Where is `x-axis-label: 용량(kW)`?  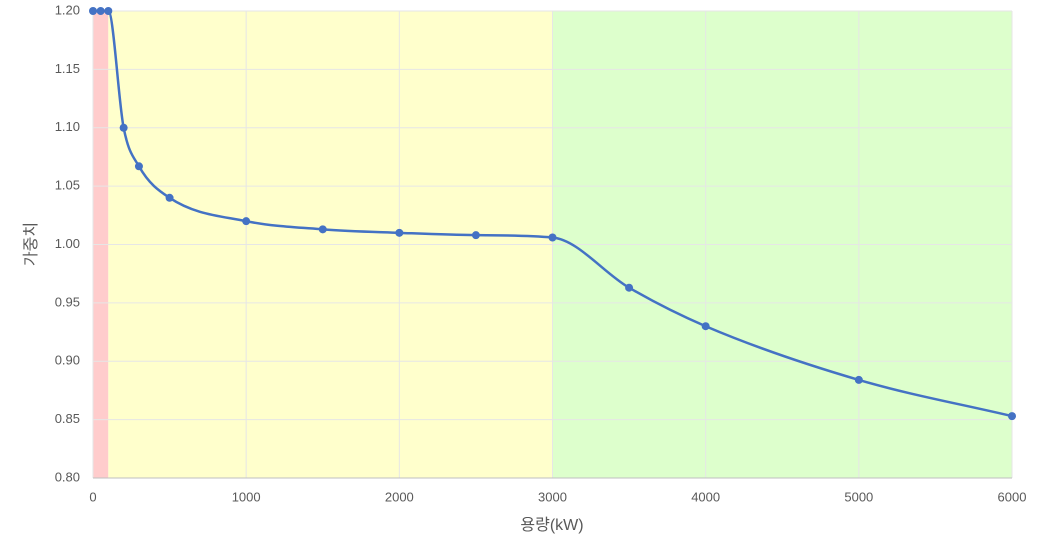
x-axis-label: 용량(kW) is located at coordinates (551, 525).